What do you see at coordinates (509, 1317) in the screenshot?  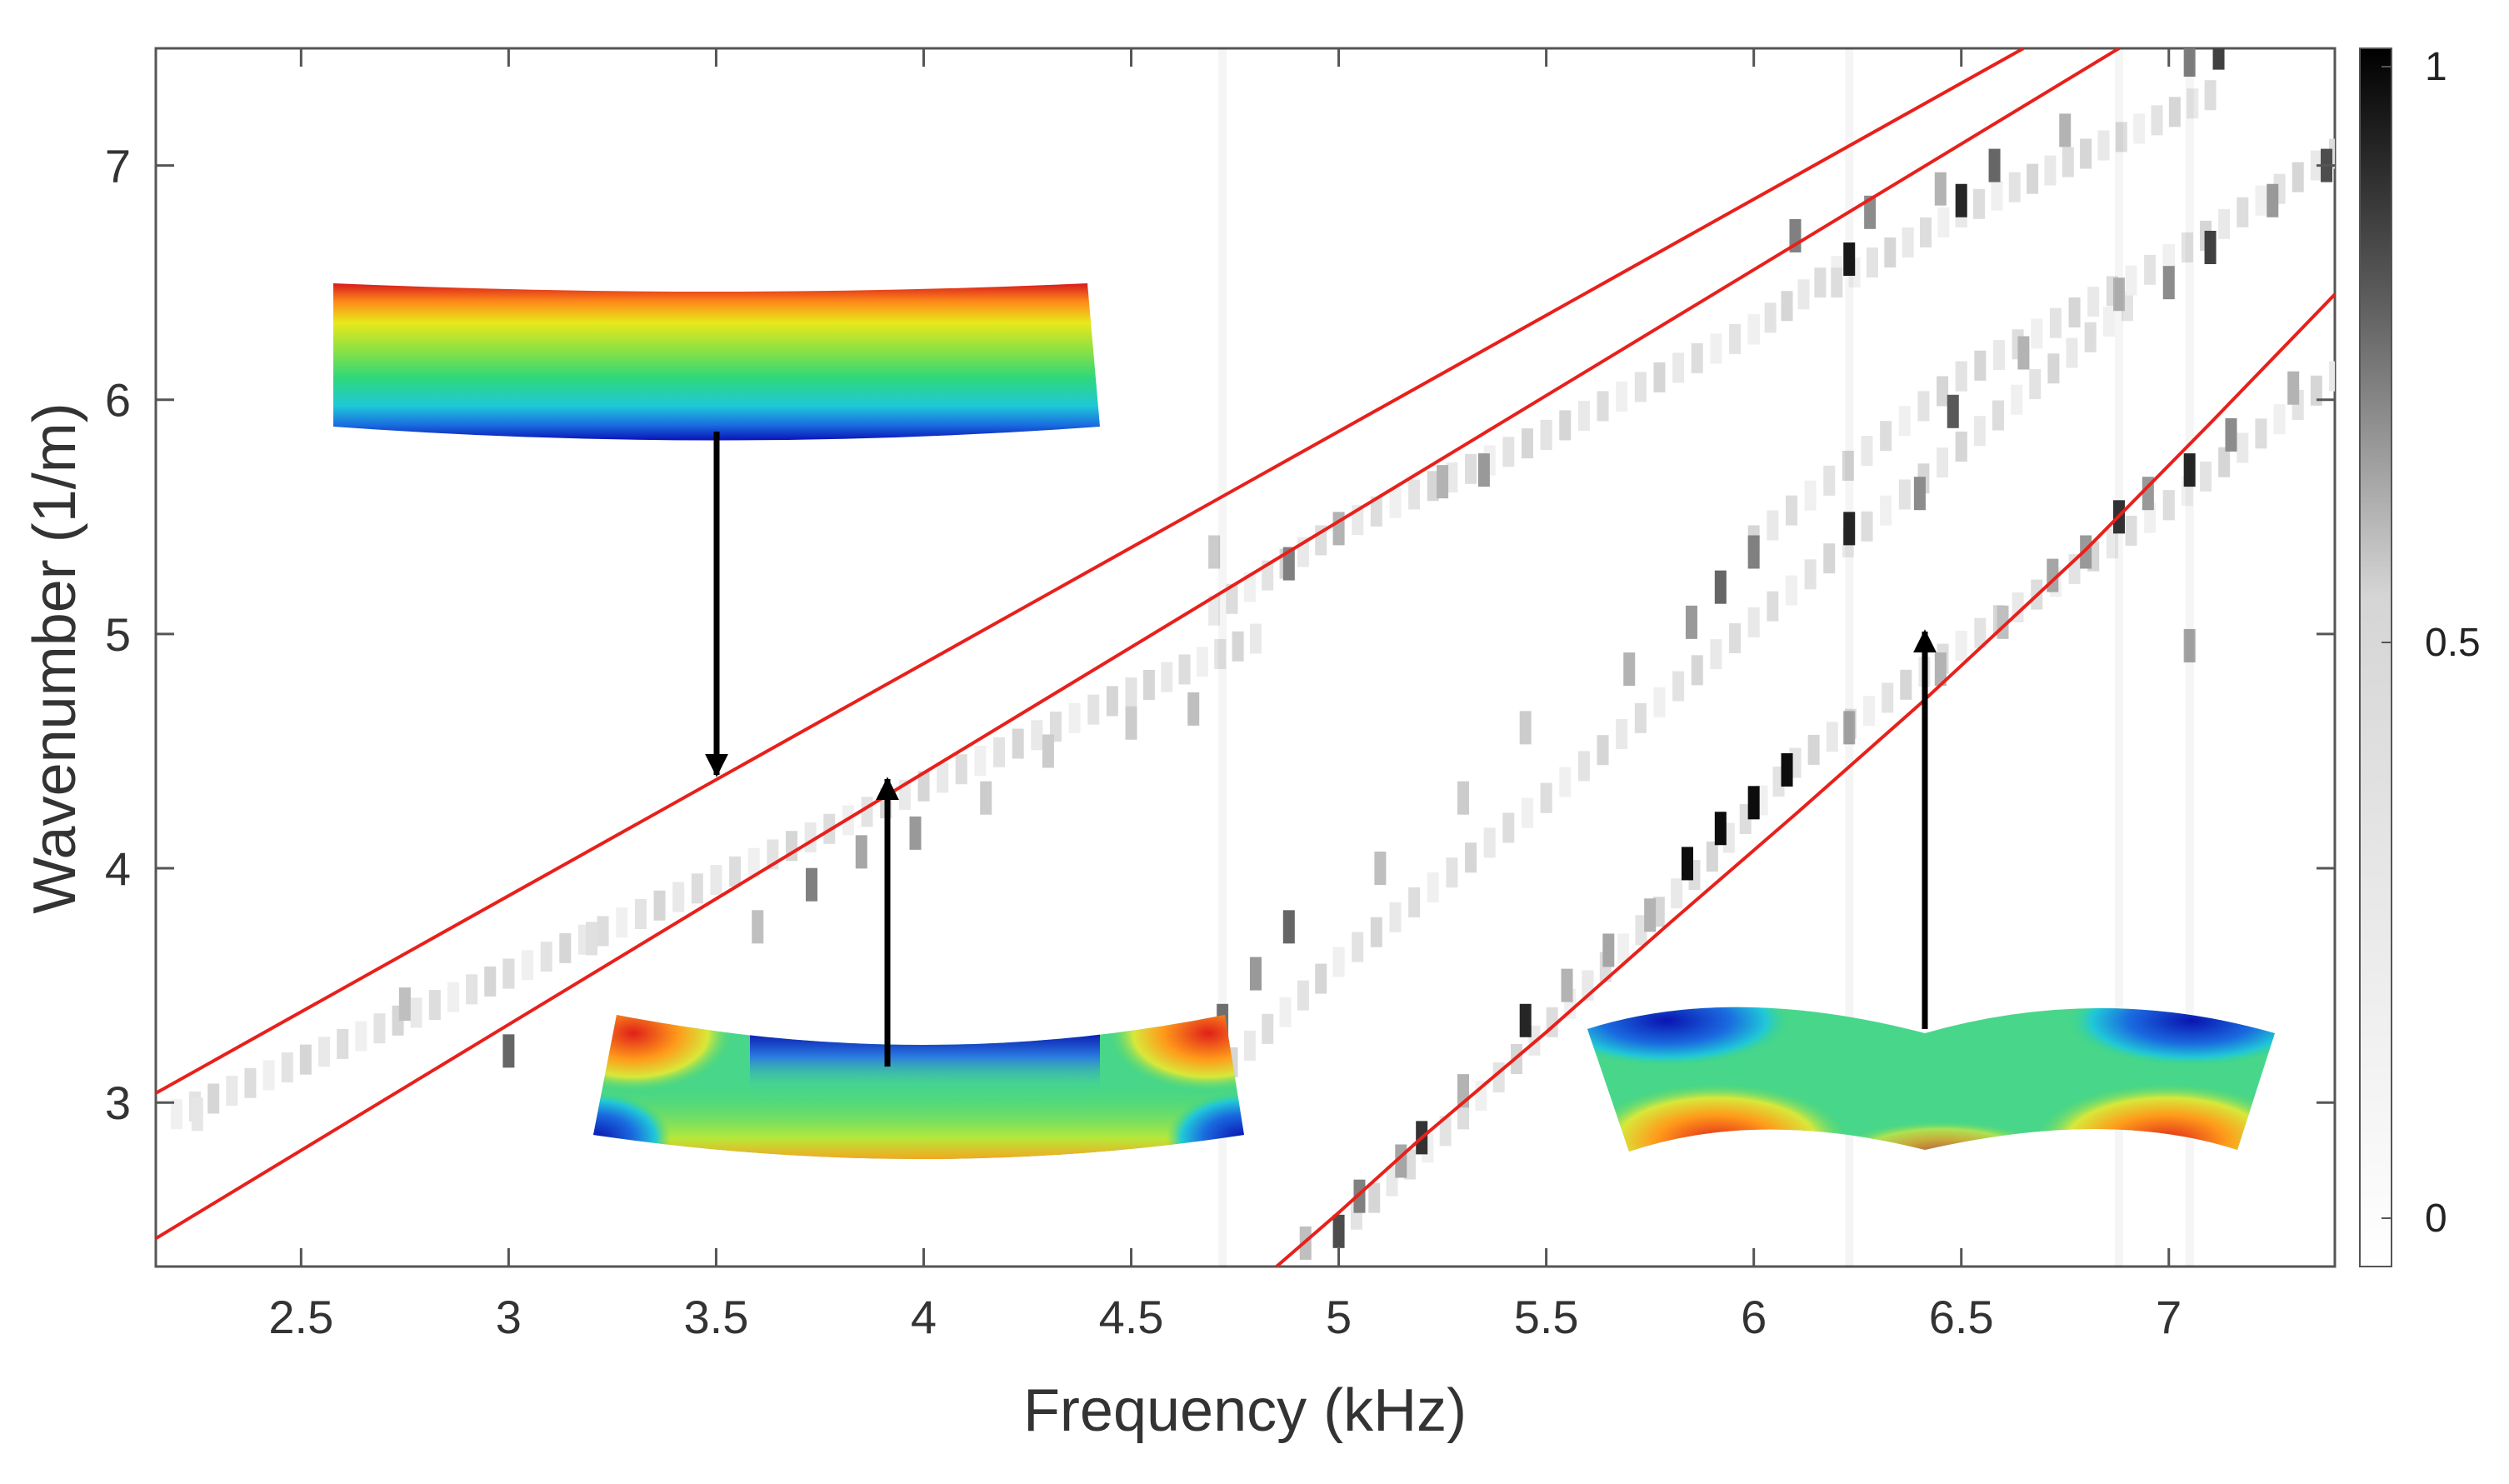 I see `x-tick-label: 3` at bounding box center [509, 1317].